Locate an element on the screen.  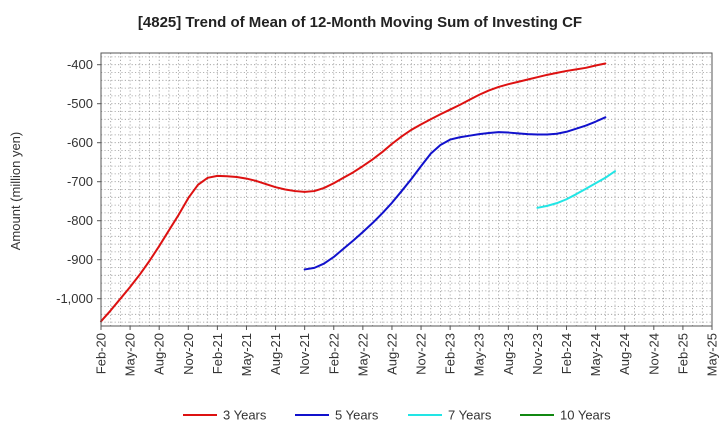
y-tick-labels: -400 -500 -600 -700 -800 -900 -1,000 is located at coordinates (78, 181).